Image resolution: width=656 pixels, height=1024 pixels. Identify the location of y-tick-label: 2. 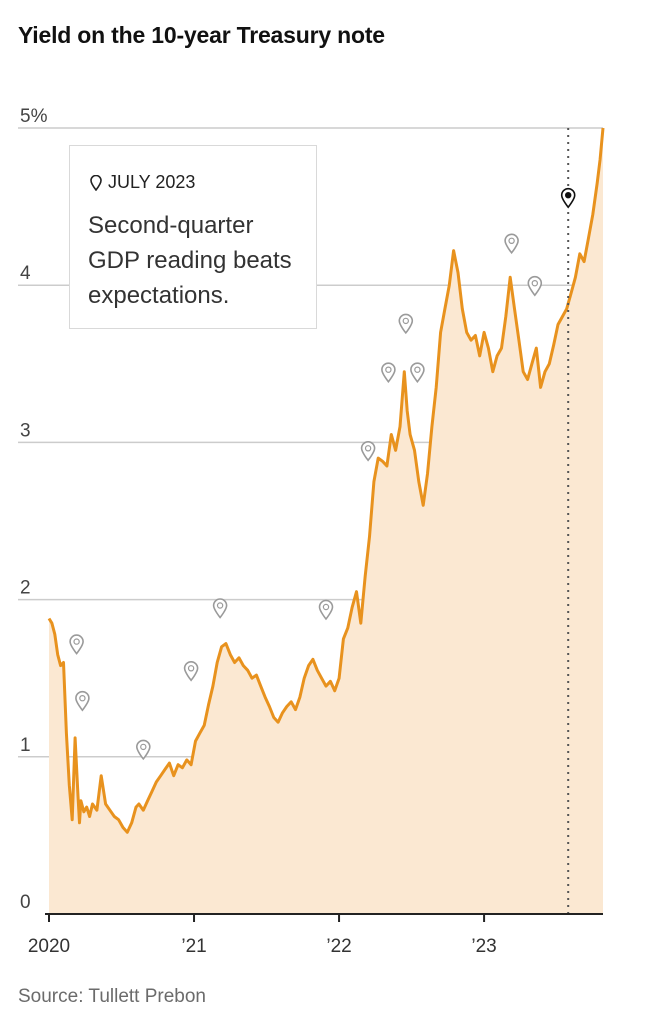
(25, 588).